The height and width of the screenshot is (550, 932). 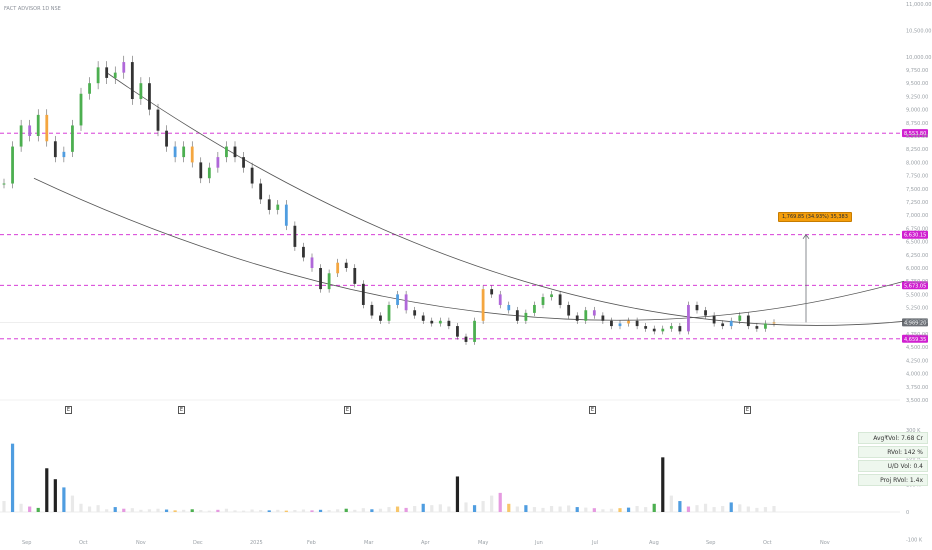 What do you see at coordinates (905, 466) in the screenshot?
I see `stat-ud-vol-text: U/D Vol: 0.4` at bounding box center [905, 466].